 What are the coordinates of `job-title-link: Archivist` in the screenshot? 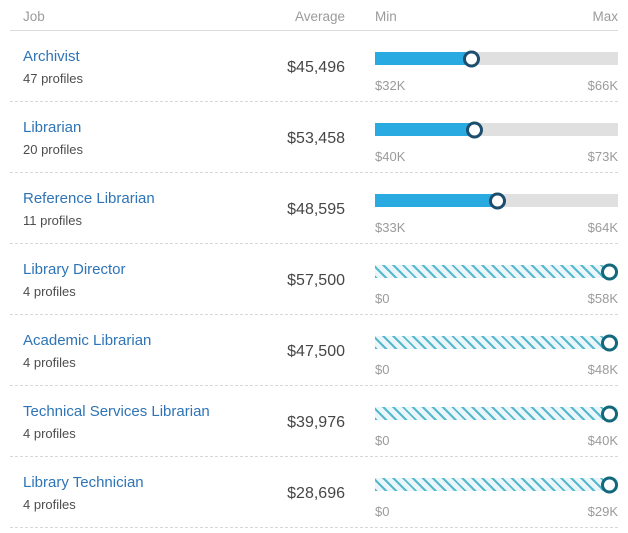 It's located at (51, 56).